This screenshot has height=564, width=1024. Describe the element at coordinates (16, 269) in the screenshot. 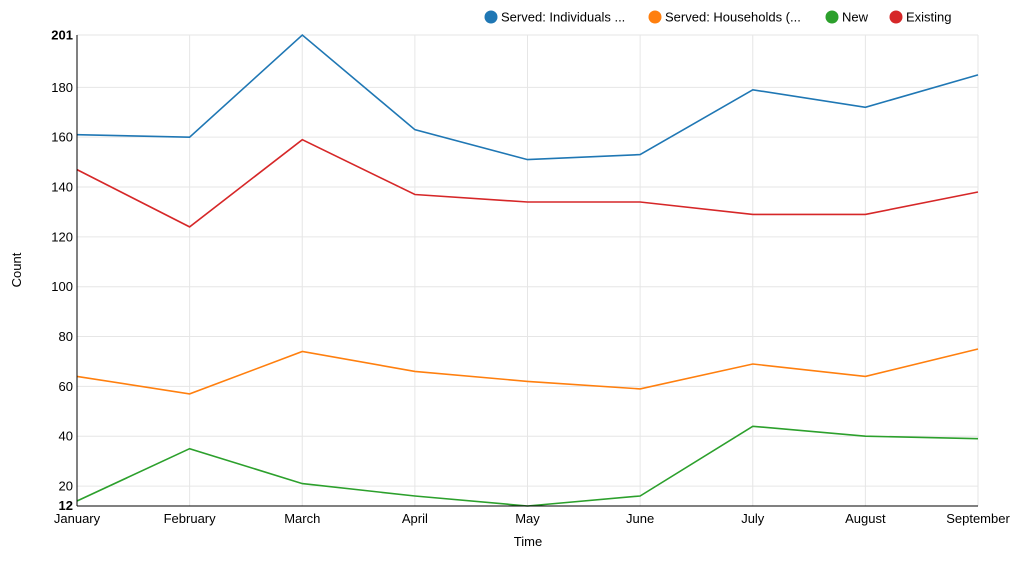

I see `y-axis-title: Count` at that location.